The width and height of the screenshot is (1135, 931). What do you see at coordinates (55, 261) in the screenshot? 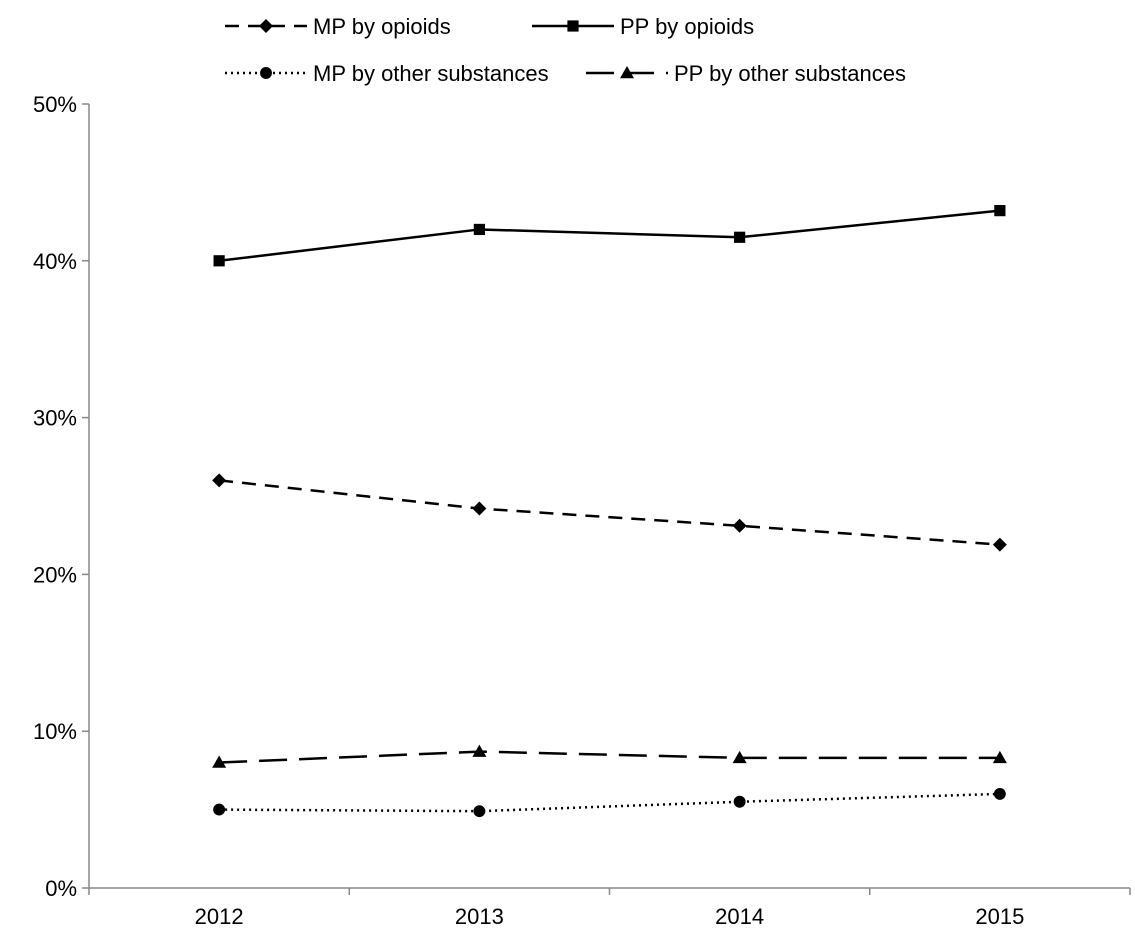
I see `y-tick-label: 40%` at bounding box center [55, 261].